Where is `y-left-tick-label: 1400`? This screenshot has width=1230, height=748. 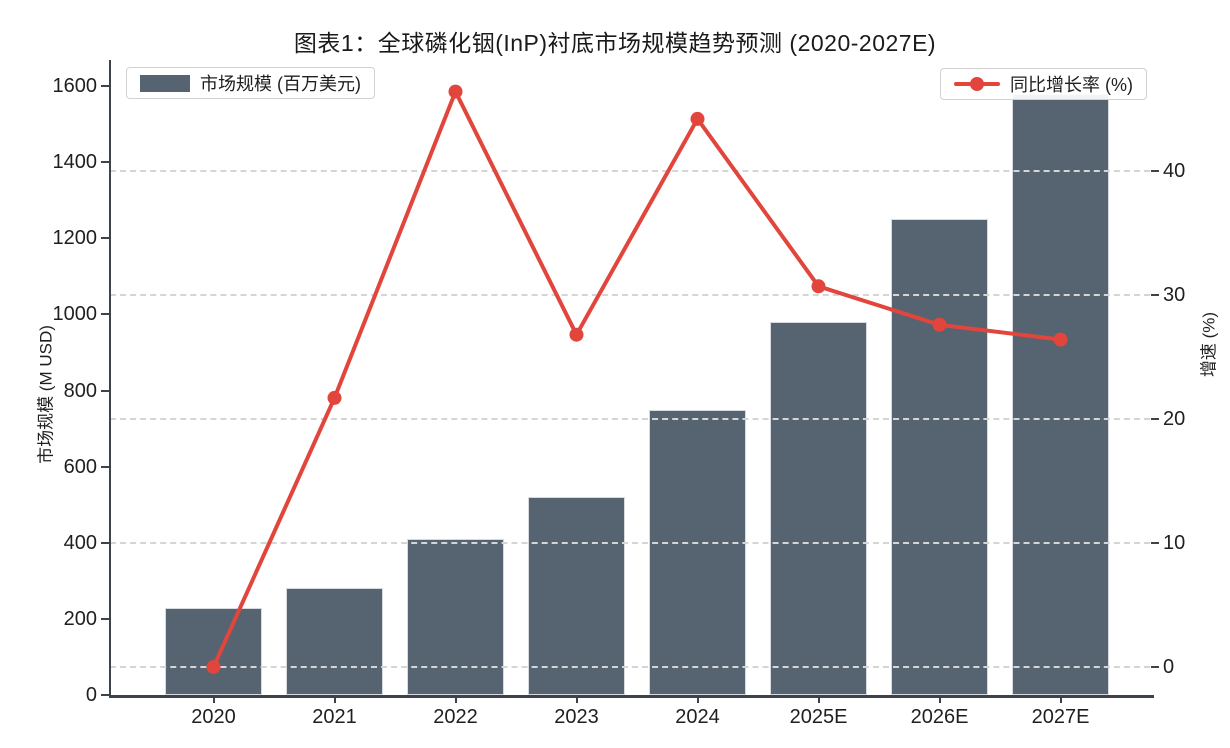
y-left-tick-label: 1400 is located at coordinates (75, 162).